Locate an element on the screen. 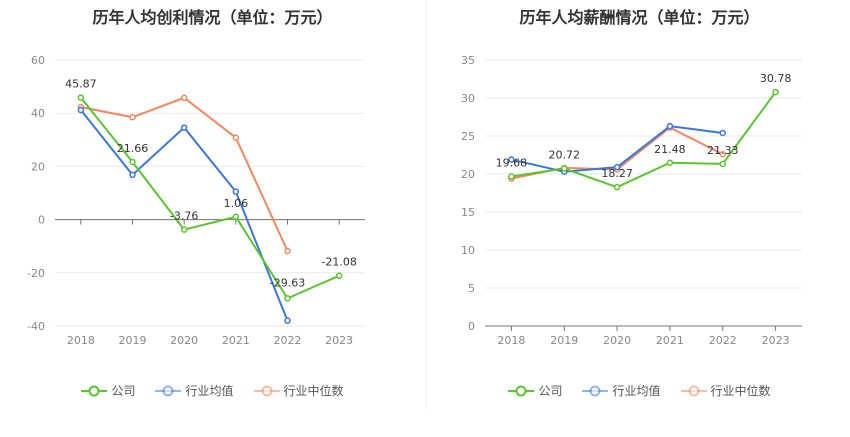 This screenshot has height=437, width=850. y-tick-label: 10 is located at coordinates (468, 250).